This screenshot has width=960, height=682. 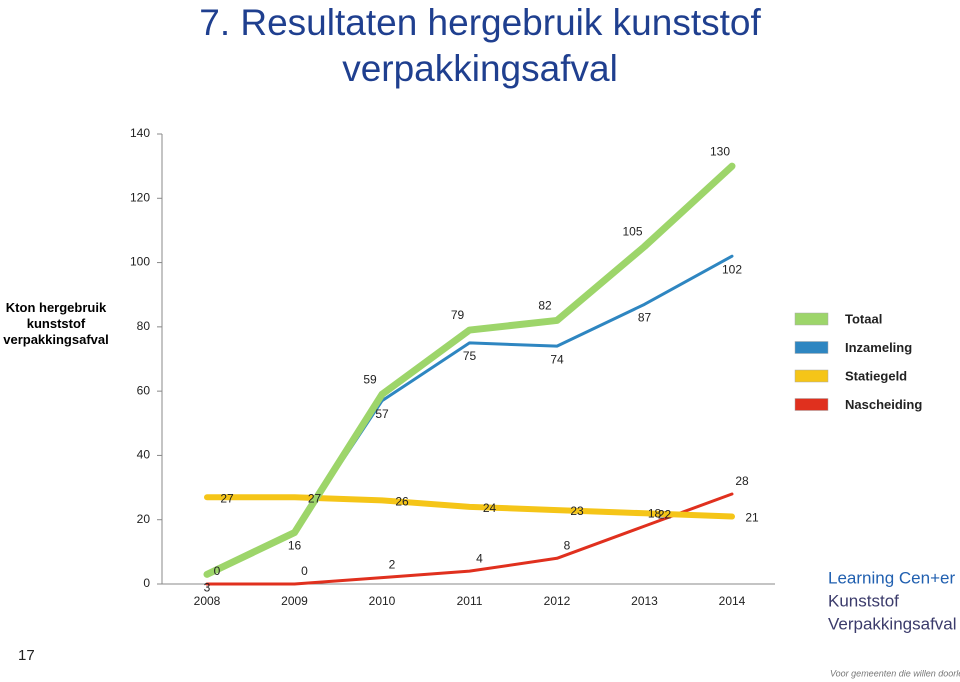 I want to click on data-label: 2, so click(x=392, y=565).